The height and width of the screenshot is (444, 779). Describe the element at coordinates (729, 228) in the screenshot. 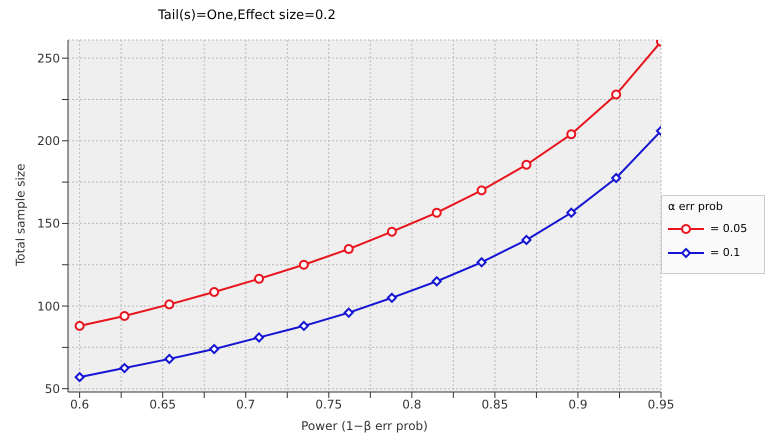

I see `legend-label: = 0.05` at that location.